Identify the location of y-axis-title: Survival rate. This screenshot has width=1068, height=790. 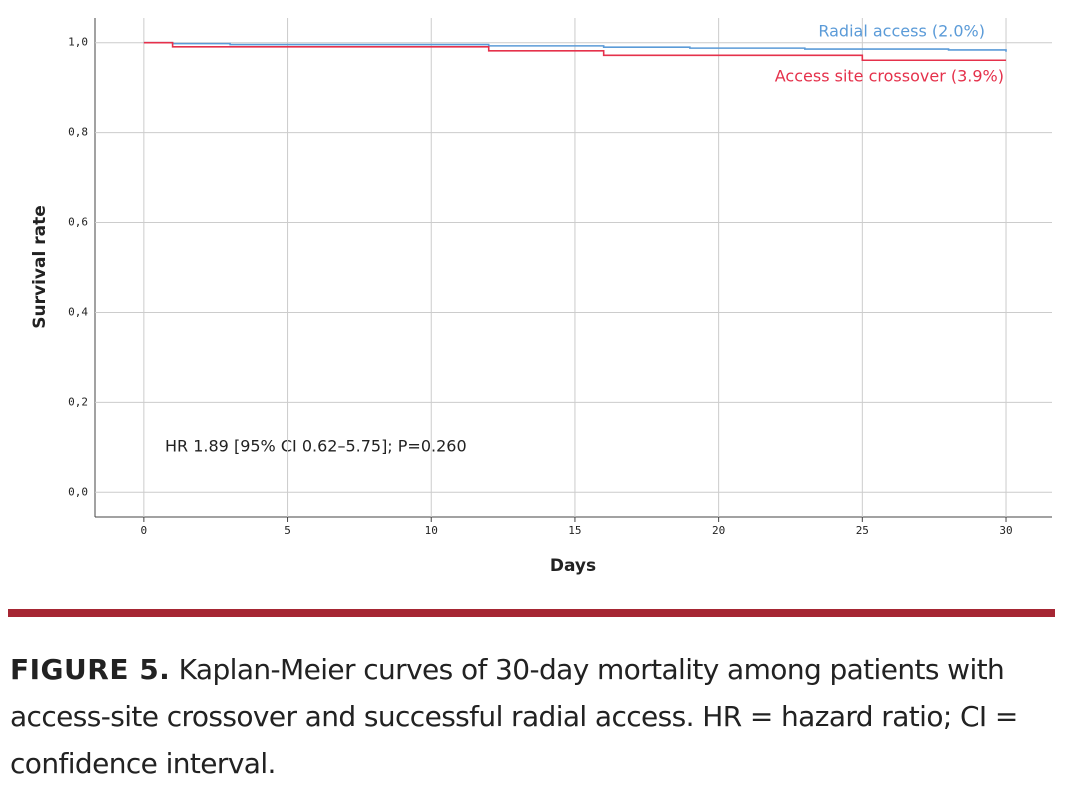
(40, 266).